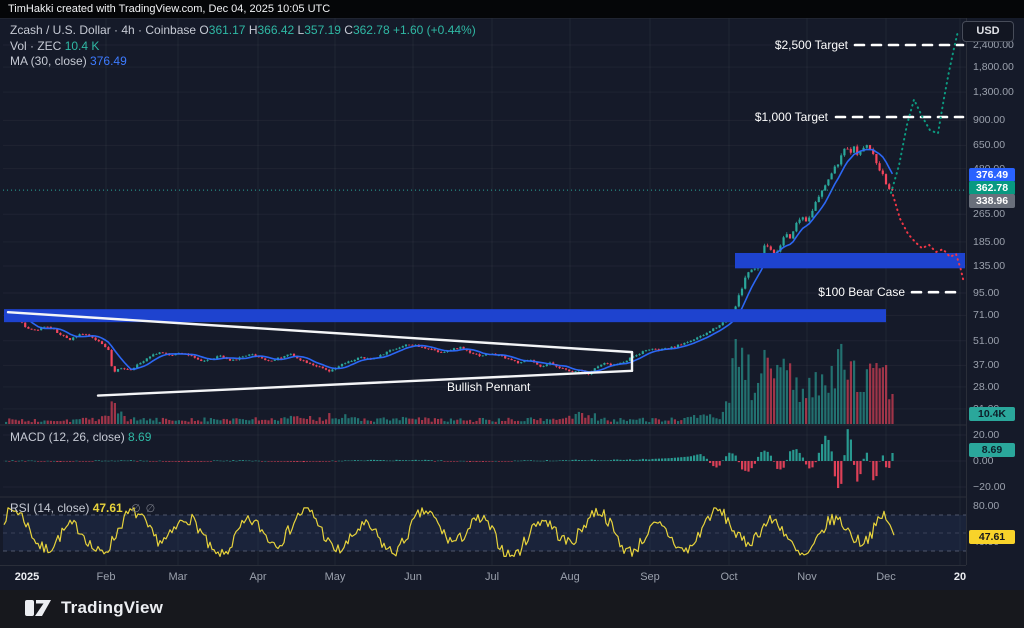 This screenshot has height=628, width=1024. I want to click on low-value: 357.19, so click(322, 30).